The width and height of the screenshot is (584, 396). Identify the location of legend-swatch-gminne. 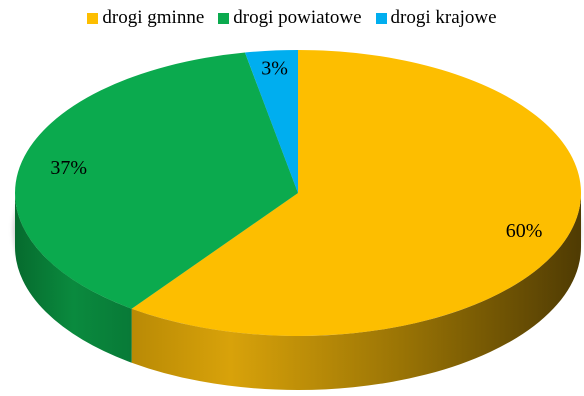
(93, 18).